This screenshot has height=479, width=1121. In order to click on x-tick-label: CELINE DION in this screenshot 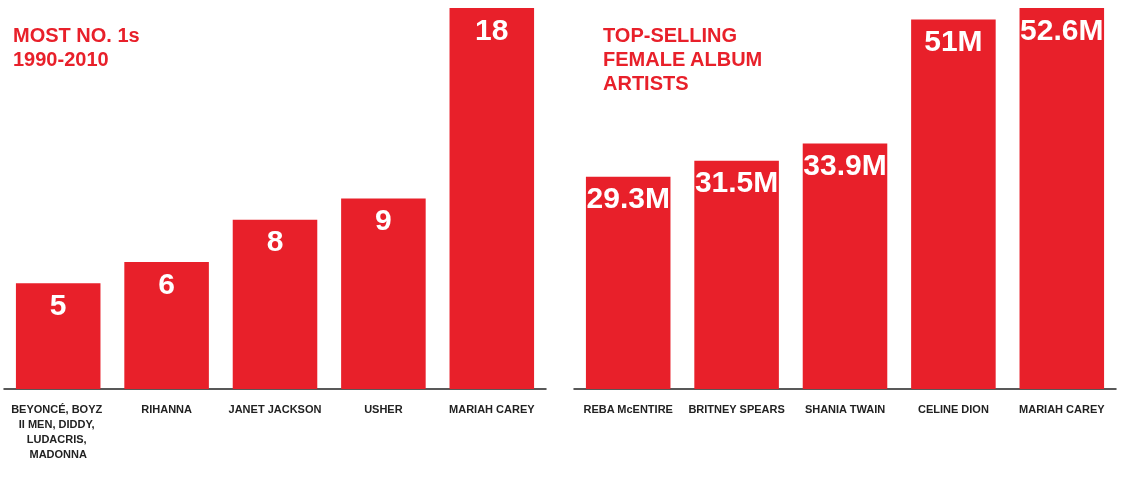, I will do `click(953, 408)`.